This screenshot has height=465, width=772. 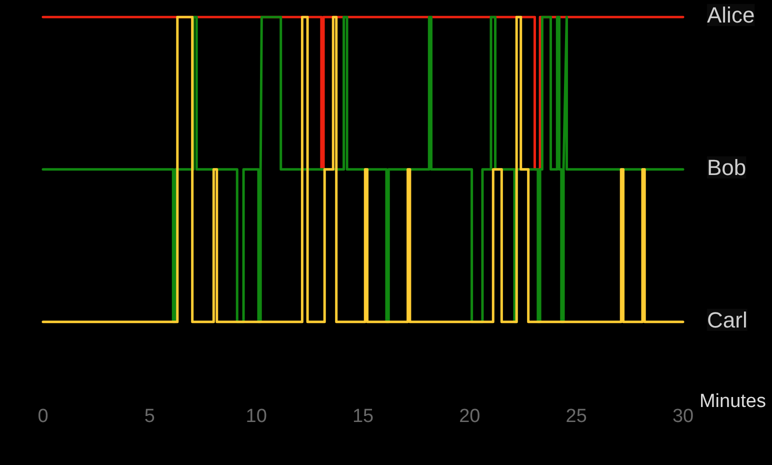 What do you see at coordinates (576, 416) in the screenshot?
I see `x-tick-label: 25` at bounding box center [576, 416].